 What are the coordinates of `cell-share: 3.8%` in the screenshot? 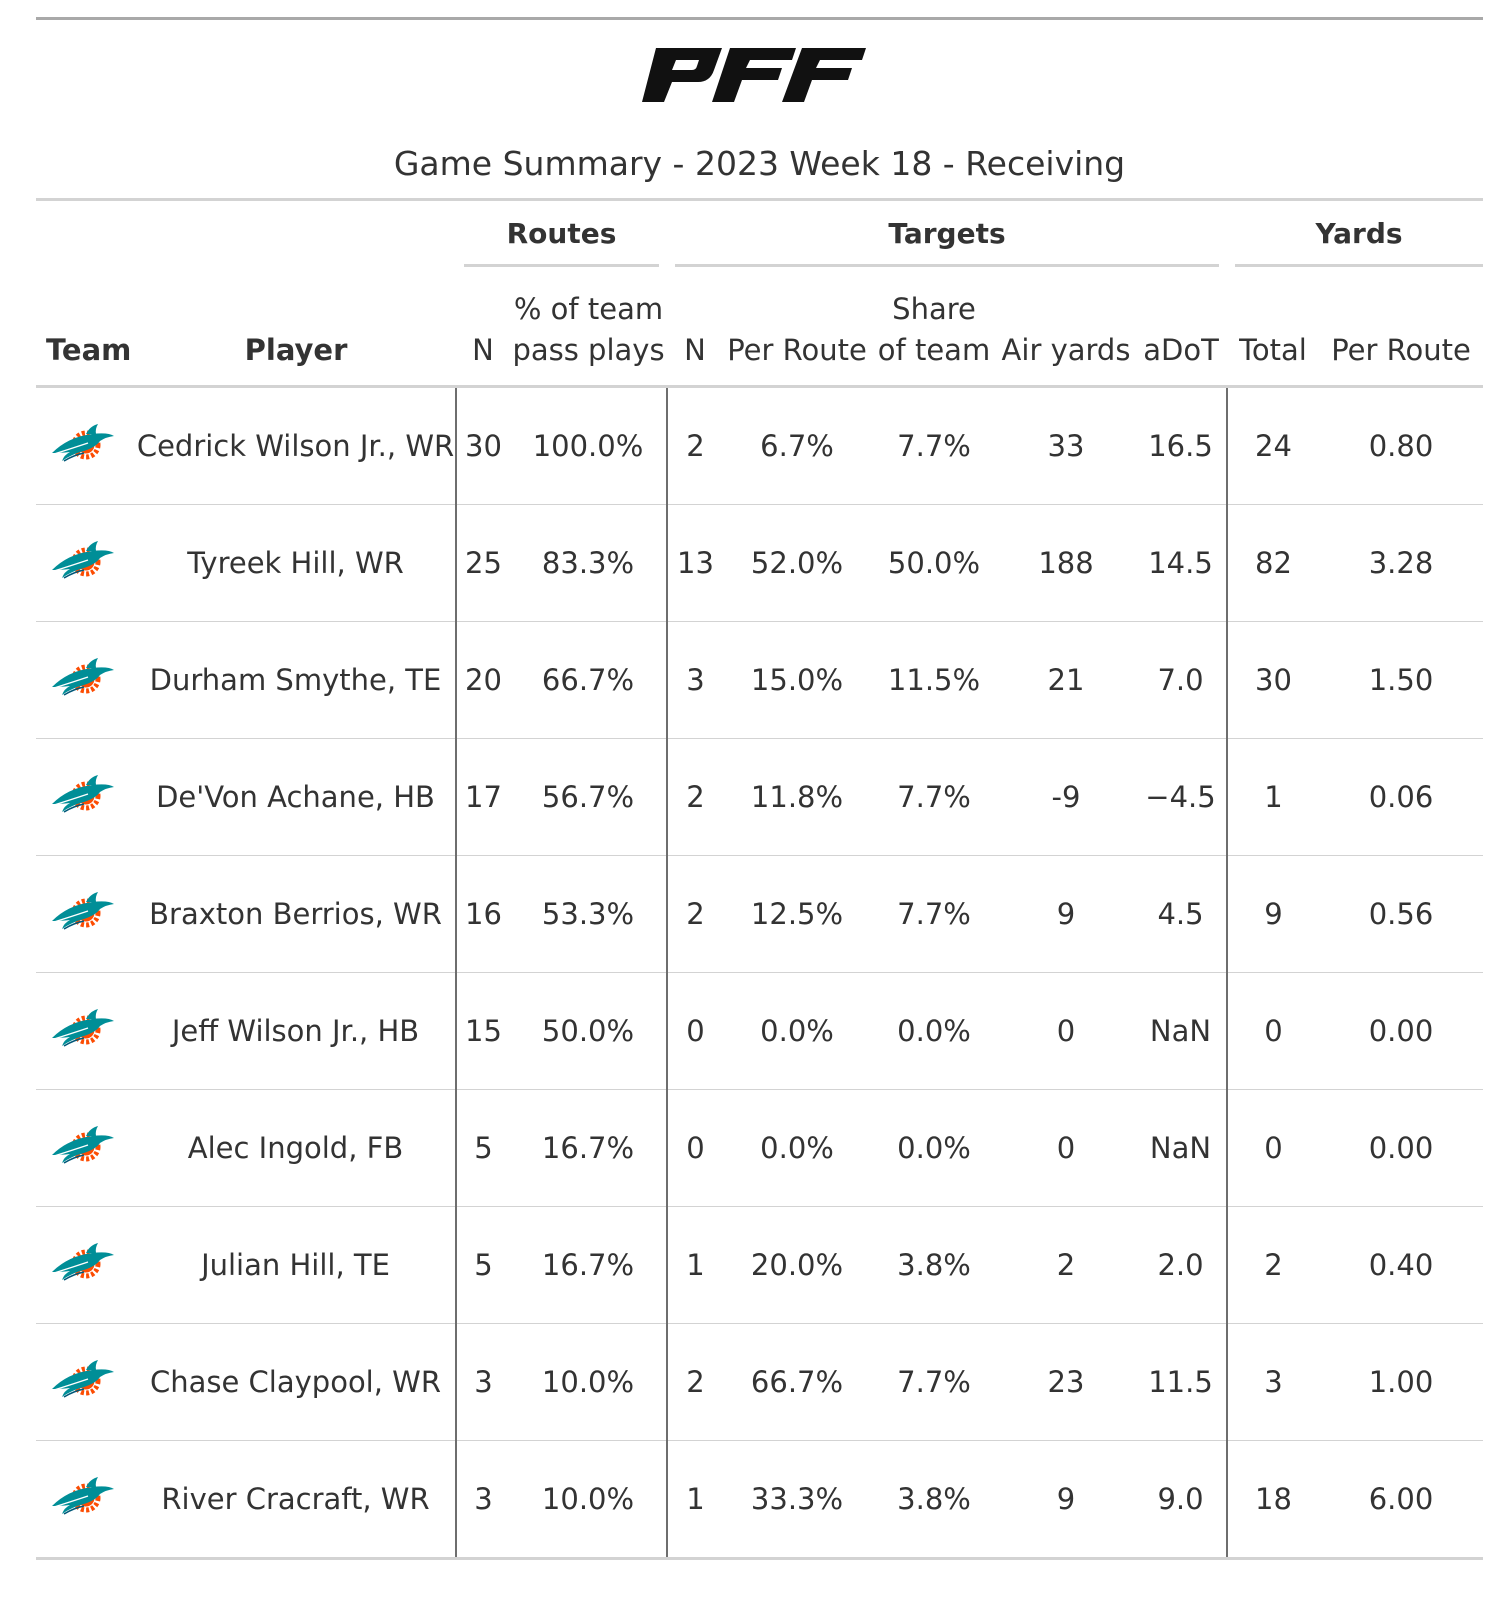 It's located at (934, 1265).